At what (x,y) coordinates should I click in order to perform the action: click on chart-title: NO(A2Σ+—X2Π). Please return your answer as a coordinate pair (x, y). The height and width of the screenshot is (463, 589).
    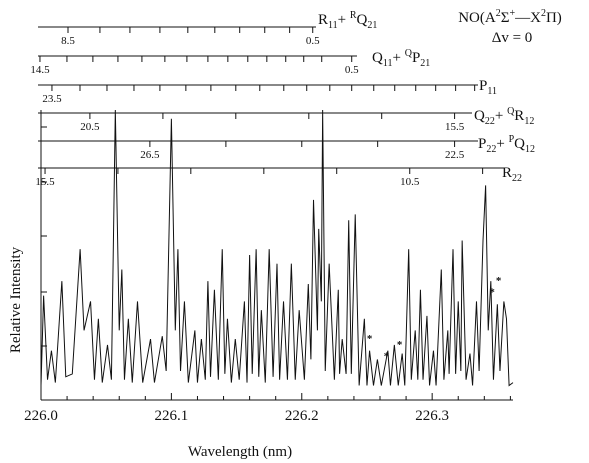
    Looking at the image, I should click on (510, 17).